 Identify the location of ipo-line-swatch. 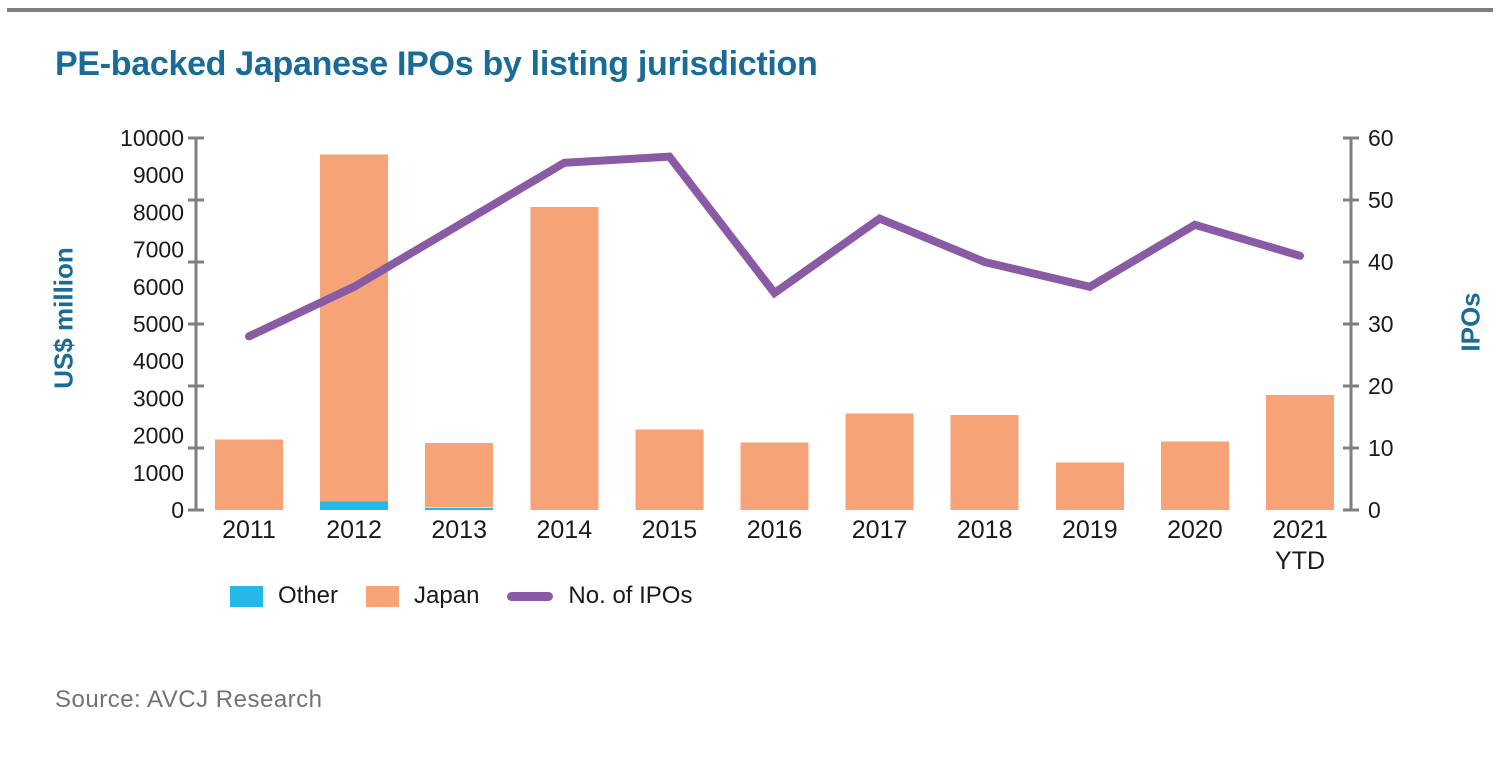
(530, 596).